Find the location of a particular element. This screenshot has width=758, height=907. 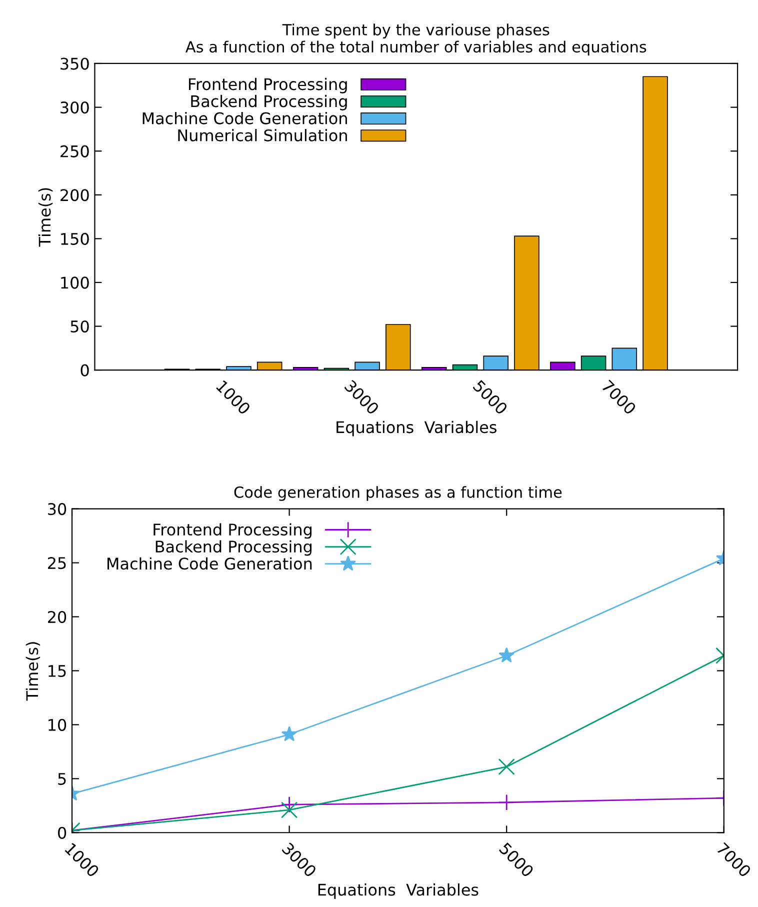

y-tick-label: 300 is located at coordinates (74, 108).